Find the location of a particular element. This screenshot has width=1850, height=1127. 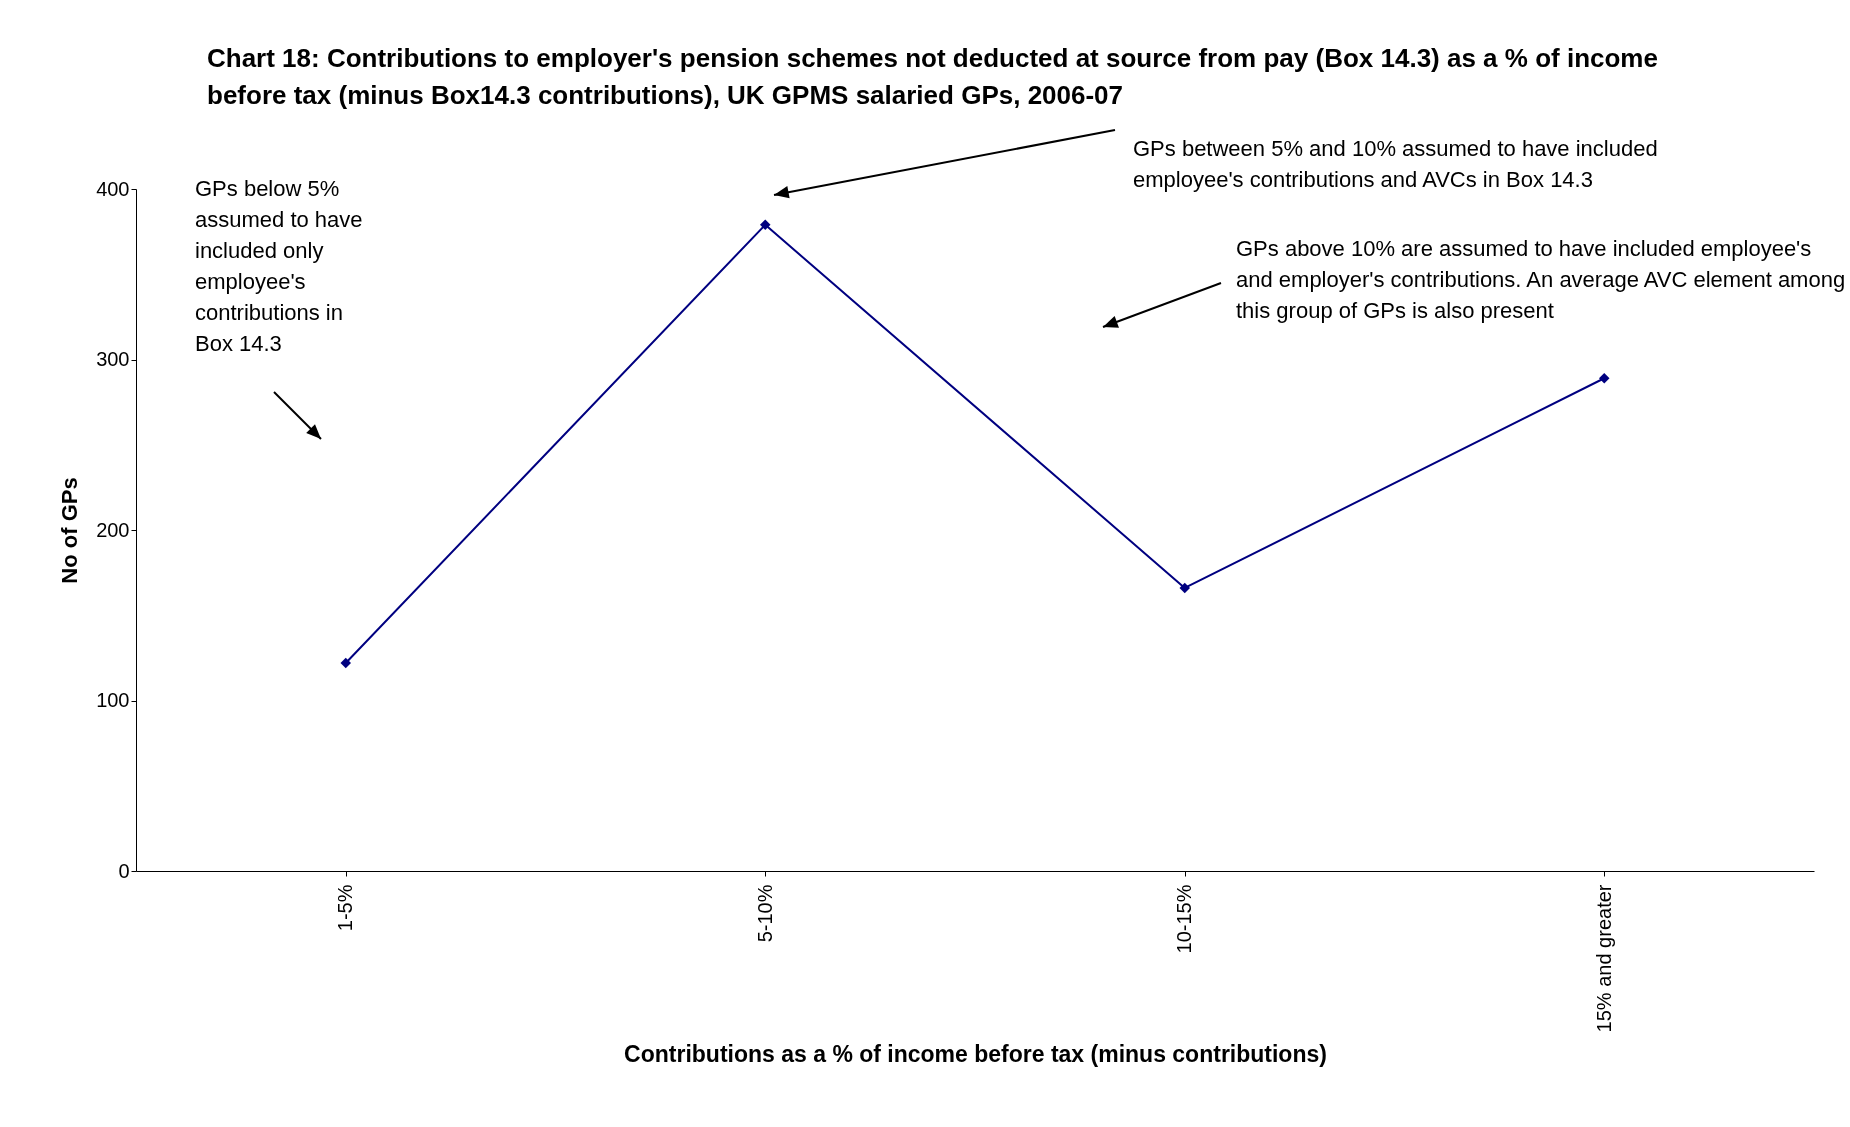

annotation: GPs above 10% are assumed to have included employee's and employer's contributions. An average AVC element among this group of GPs is also present is located at coordinates (1541, 280).